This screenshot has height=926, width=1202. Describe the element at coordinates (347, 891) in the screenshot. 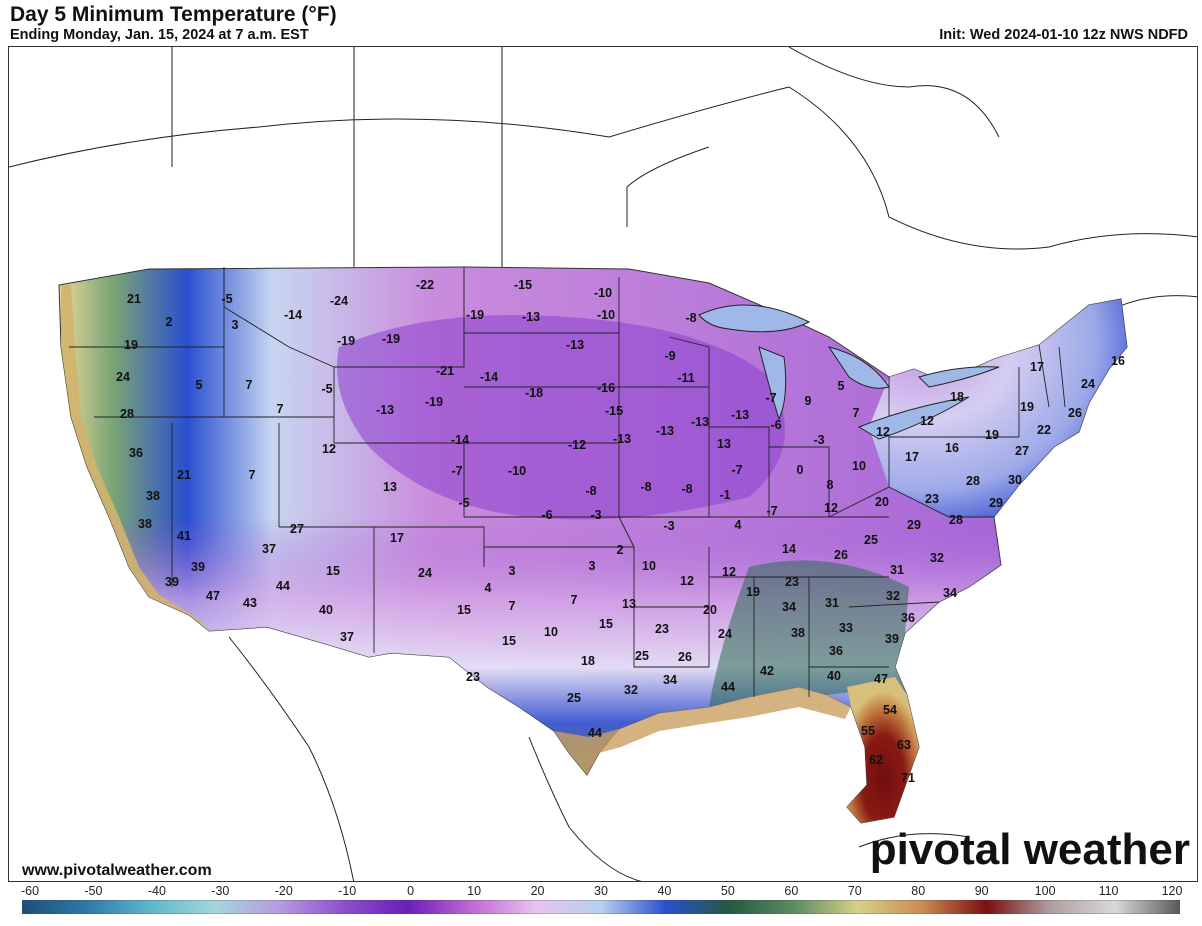

I see `legend-tick-label: -10` at that location.